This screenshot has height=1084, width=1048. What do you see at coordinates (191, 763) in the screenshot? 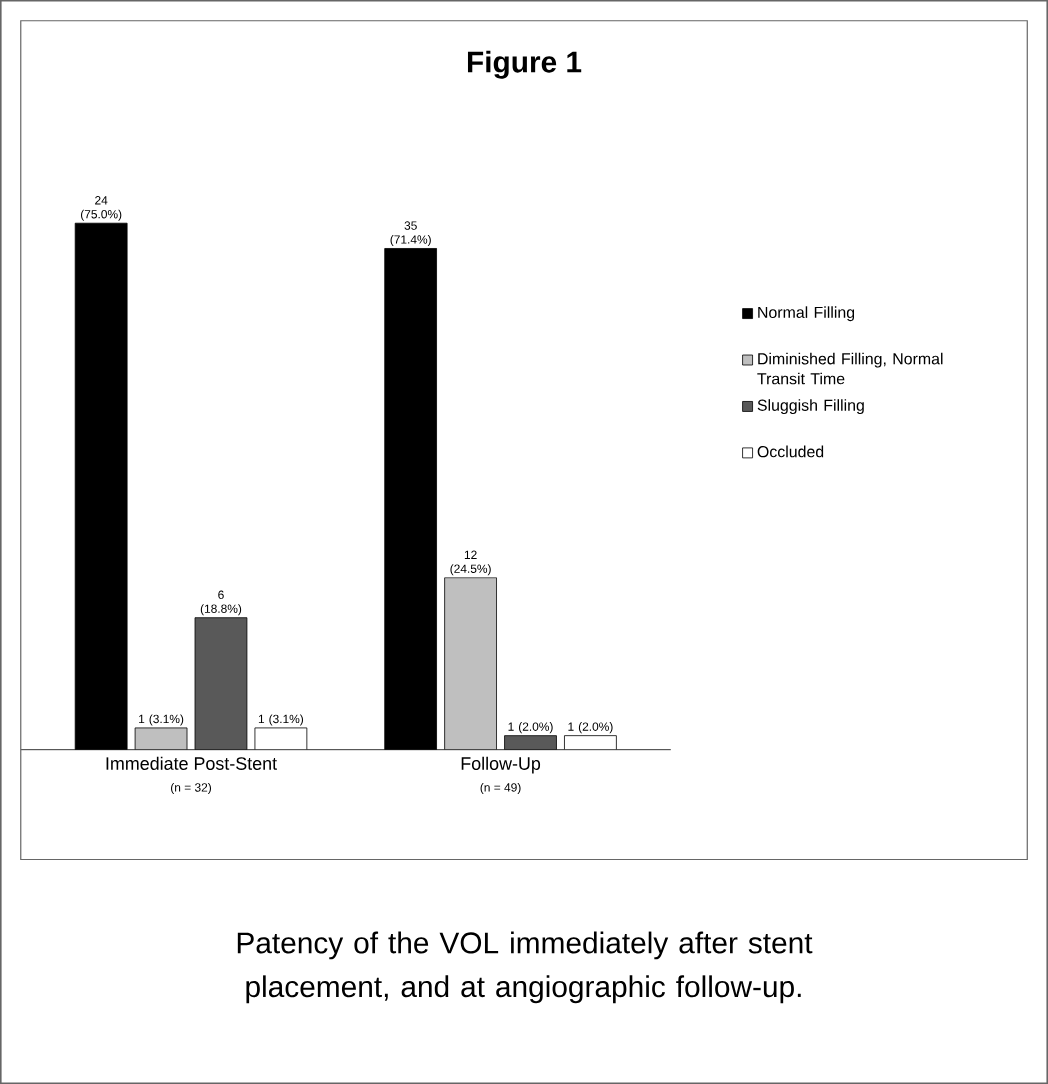
I see `x-tick-label: Immediate Post-Stent` at bounding box center [191, 763].